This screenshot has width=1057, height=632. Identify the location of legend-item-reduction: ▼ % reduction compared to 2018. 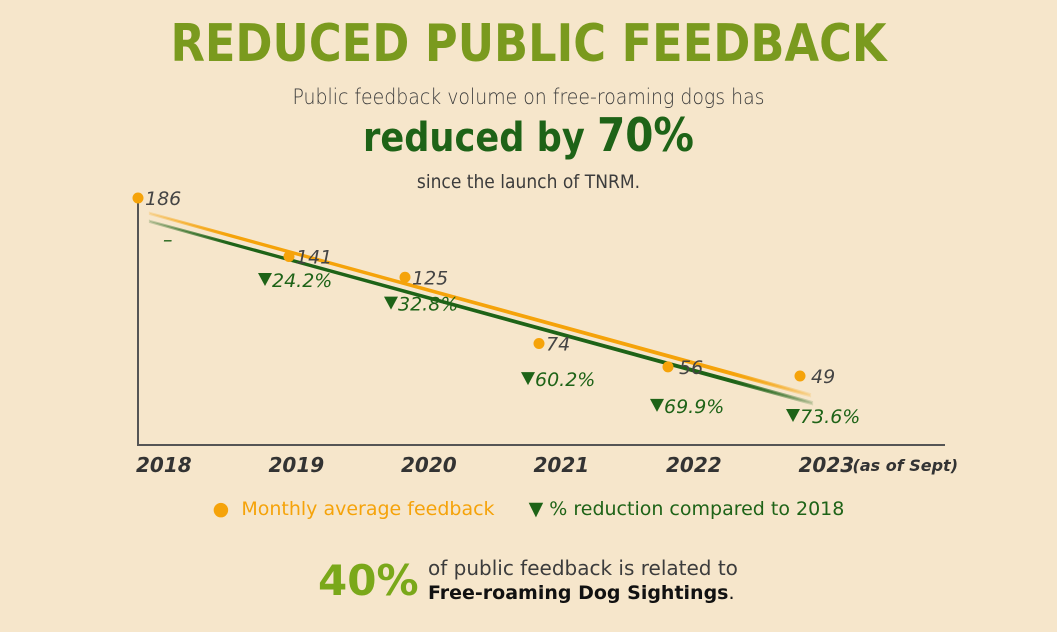
(687, 509).